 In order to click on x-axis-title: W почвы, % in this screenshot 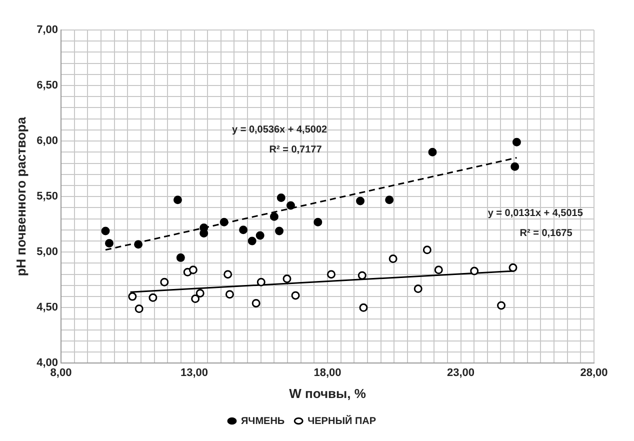, I will do `click(327, 393)`.